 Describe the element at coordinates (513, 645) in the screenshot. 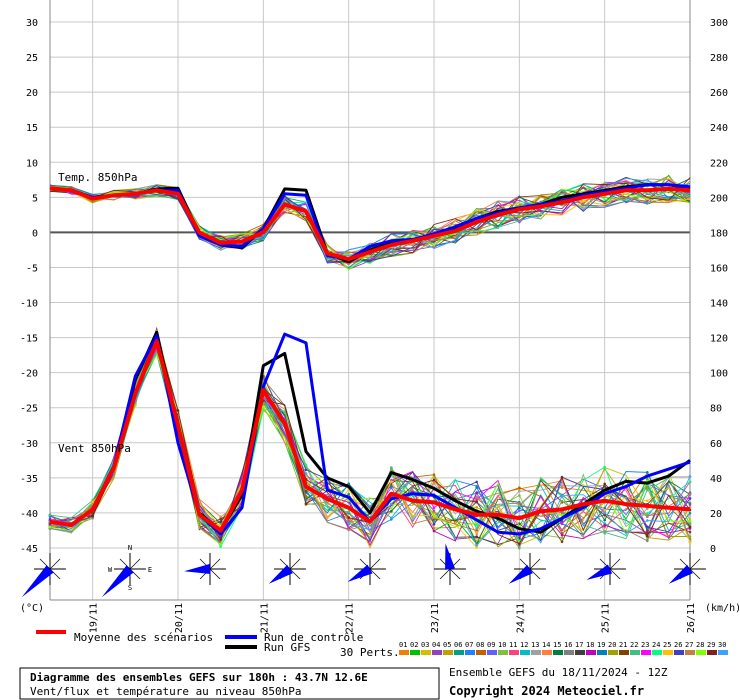

I see `member-id: 11` at that location.